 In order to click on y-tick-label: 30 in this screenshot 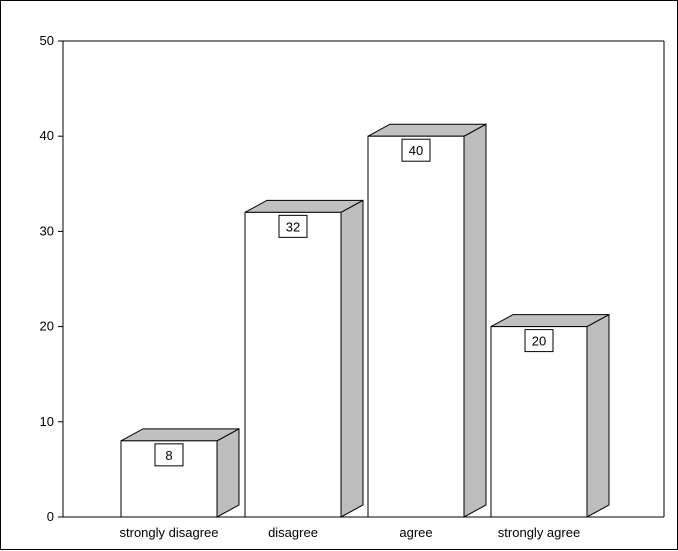, I will do `click(47, 230)`.